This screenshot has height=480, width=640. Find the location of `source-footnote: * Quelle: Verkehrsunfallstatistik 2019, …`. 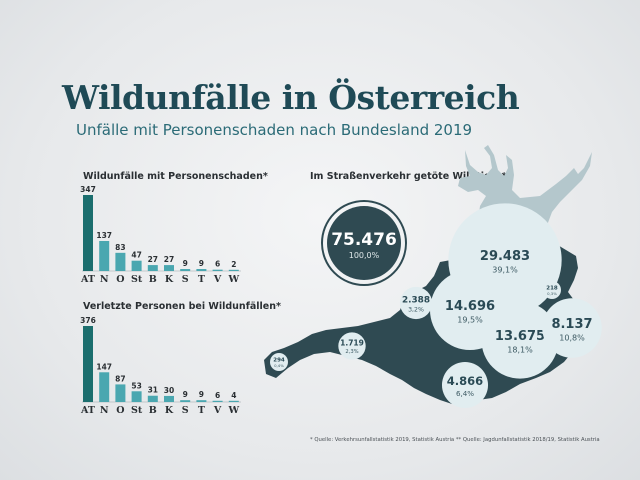

source-footnote: * Quelle: Verkehrsunfallstatistik 2019, … is located at coordinates (455, 440).